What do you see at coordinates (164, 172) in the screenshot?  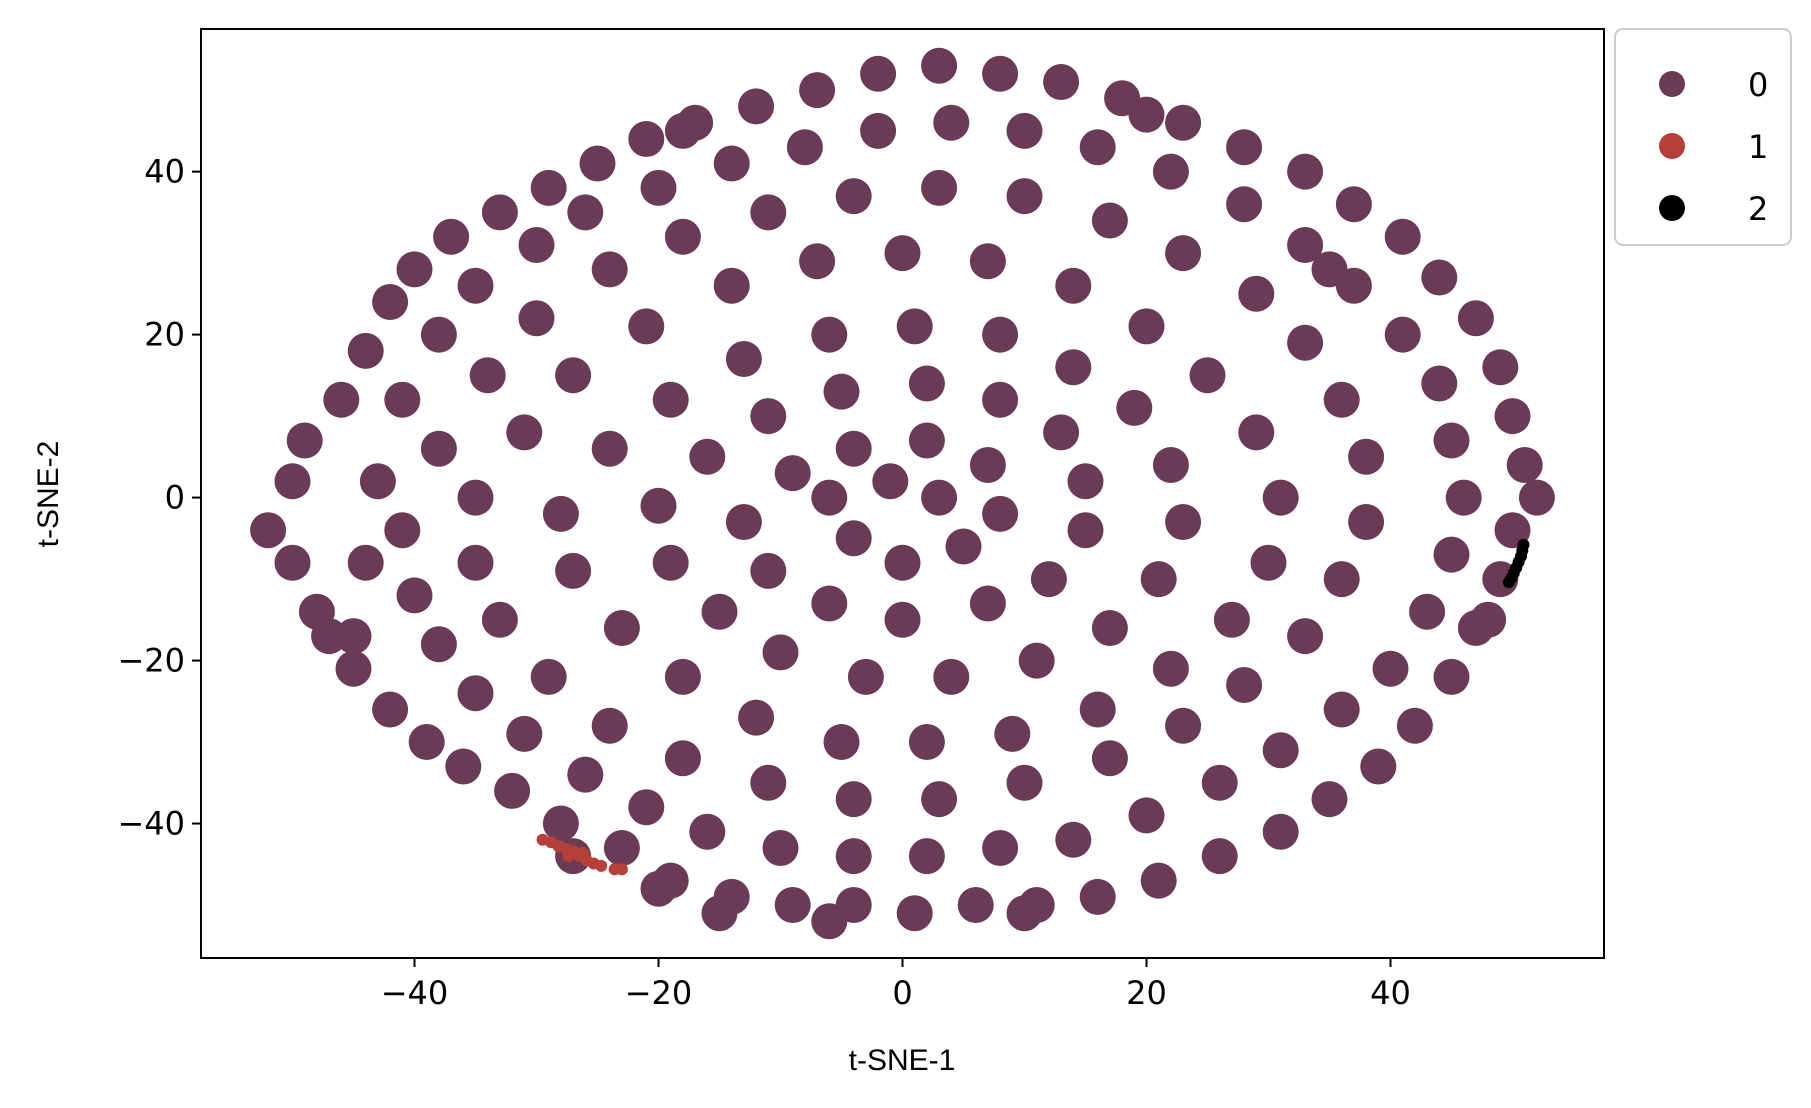 I see `y-tick-label: 40` at bounding box center [164, 172].